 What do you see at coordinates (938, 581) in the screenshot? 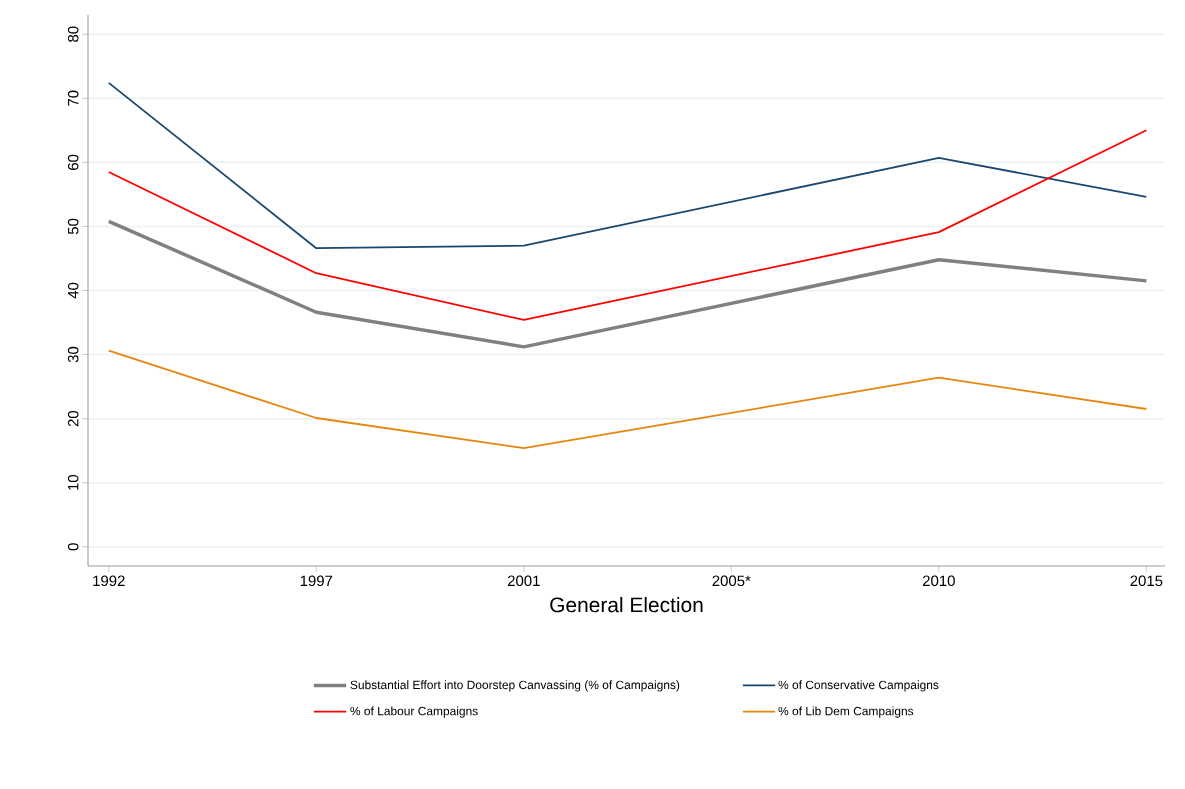
I see `x-tick-label: 2010` at bounding box center [938, 581].